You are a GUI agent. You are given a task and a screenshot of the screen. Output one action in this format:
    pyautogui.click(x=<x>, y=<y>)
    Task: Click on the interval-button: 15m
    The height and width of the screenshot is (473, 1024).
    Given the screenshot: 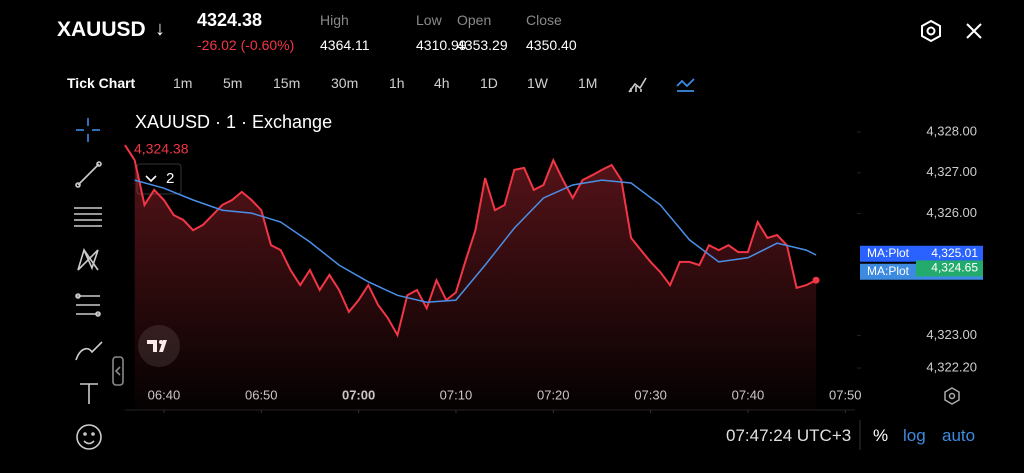 What is the action you would take?
    pyautogui.click(x=287, y=83)
    